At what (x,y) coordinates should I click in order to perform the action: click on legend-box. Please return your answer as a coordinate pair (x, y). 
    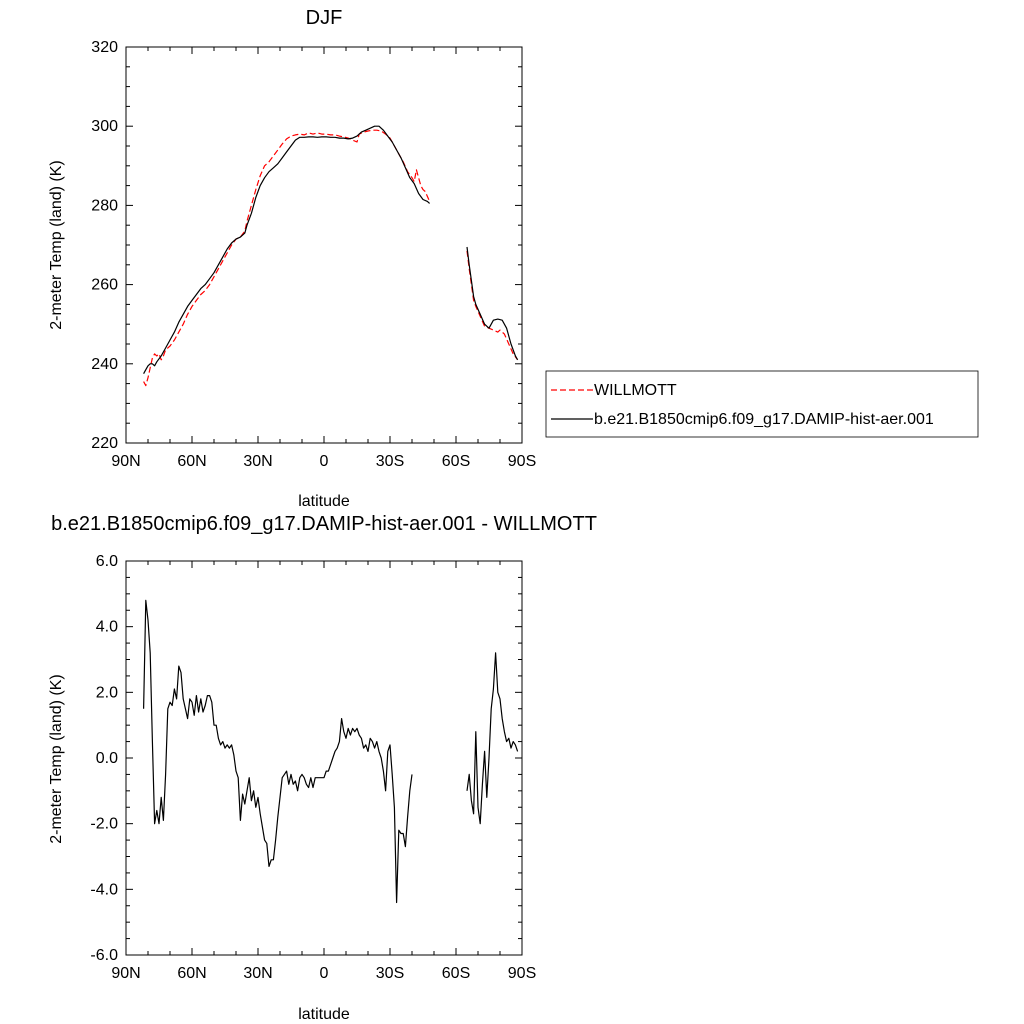
    Looking at the image, I should click on (762, 404).